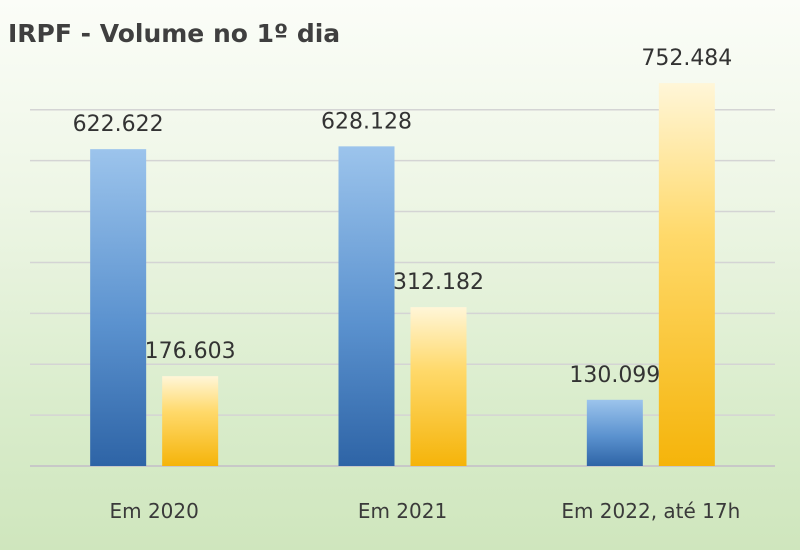 This screenshot has height=550, width=800. What do you see at coordinates (686, 58) in the screenshot?
I see `data-label-series-2-3: 752.484` at bounding box center [686, 58].